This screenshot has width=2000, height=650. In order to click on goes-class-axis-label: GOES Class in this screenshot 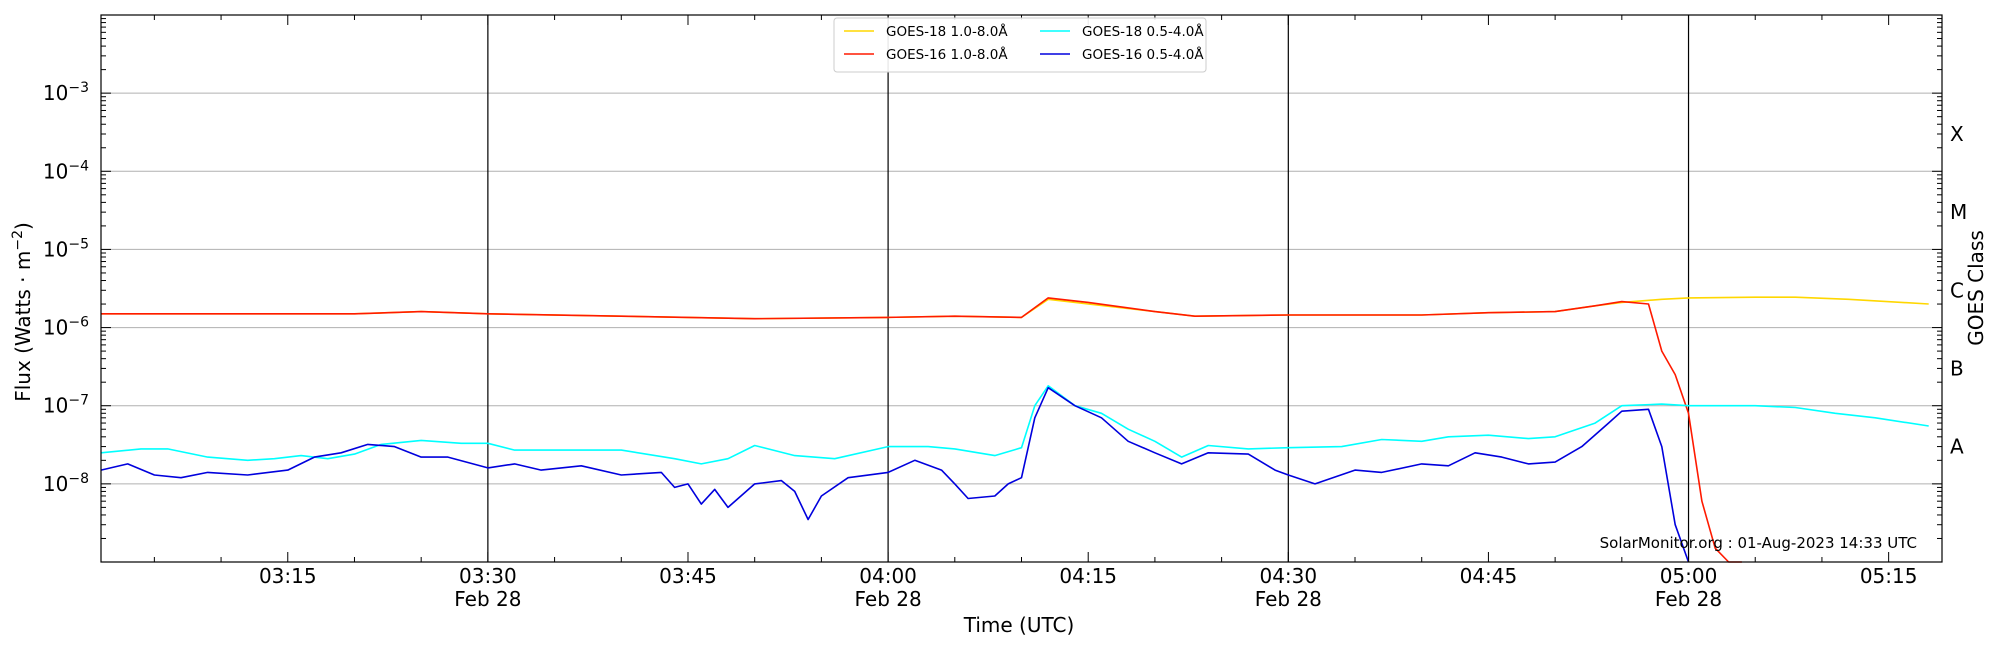, I will do `click(1976, 288)`.